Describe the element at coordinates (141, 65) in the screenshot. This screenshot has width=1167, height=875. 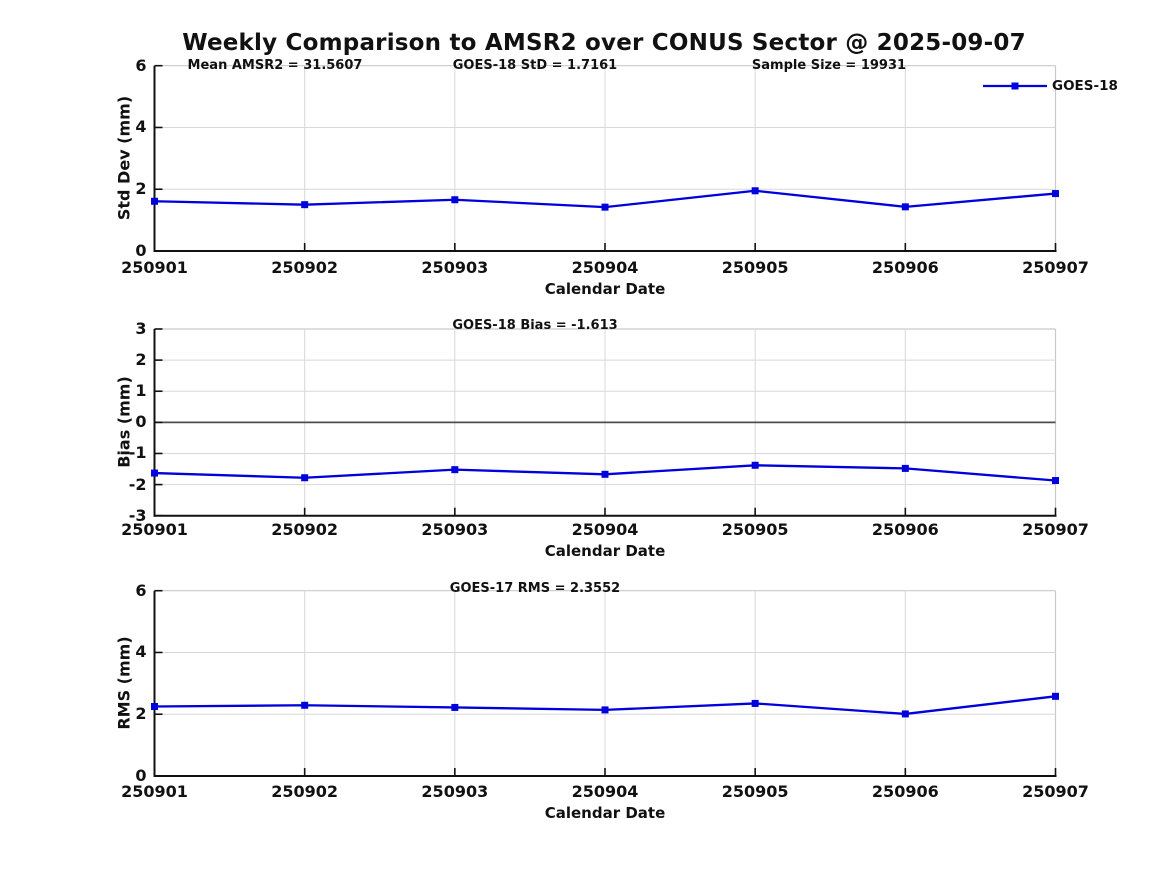
I see `stddev-y-tick-label: 6` at that location.